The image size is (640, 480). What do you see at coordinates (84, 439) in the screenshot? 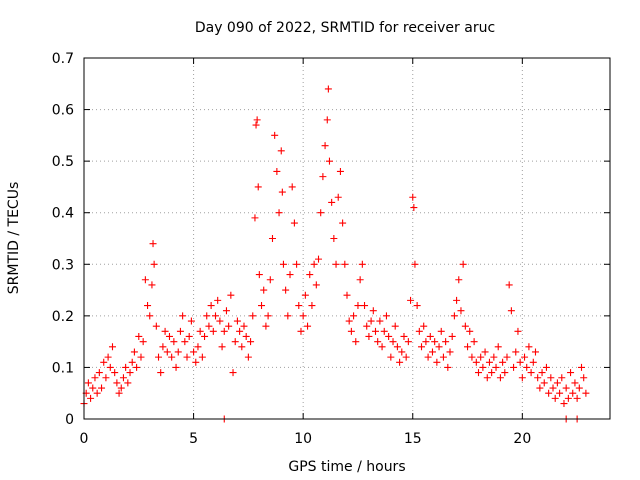
I see `x-tick-label: 0` at bounding box center [84, 439].